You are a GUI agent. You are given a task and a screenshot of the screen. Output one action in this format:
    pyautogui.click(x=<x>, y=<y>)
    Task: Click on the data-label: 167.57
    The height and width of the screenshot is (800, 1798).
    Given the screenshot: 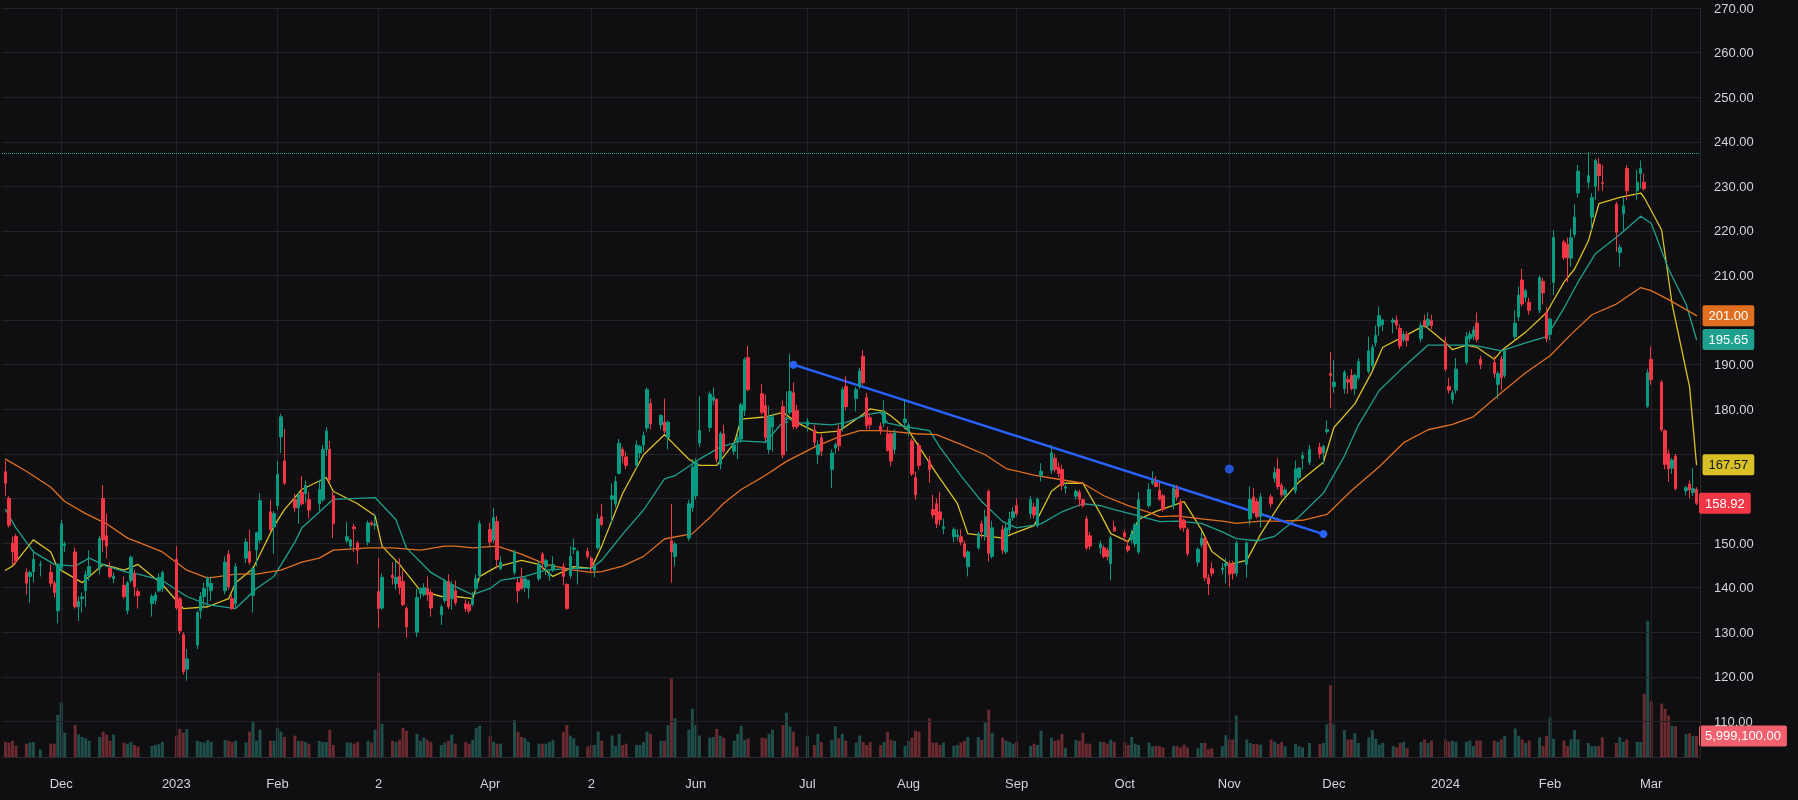 What is the action you would take?
    pyautogui.click(x=1728, y=465)
    